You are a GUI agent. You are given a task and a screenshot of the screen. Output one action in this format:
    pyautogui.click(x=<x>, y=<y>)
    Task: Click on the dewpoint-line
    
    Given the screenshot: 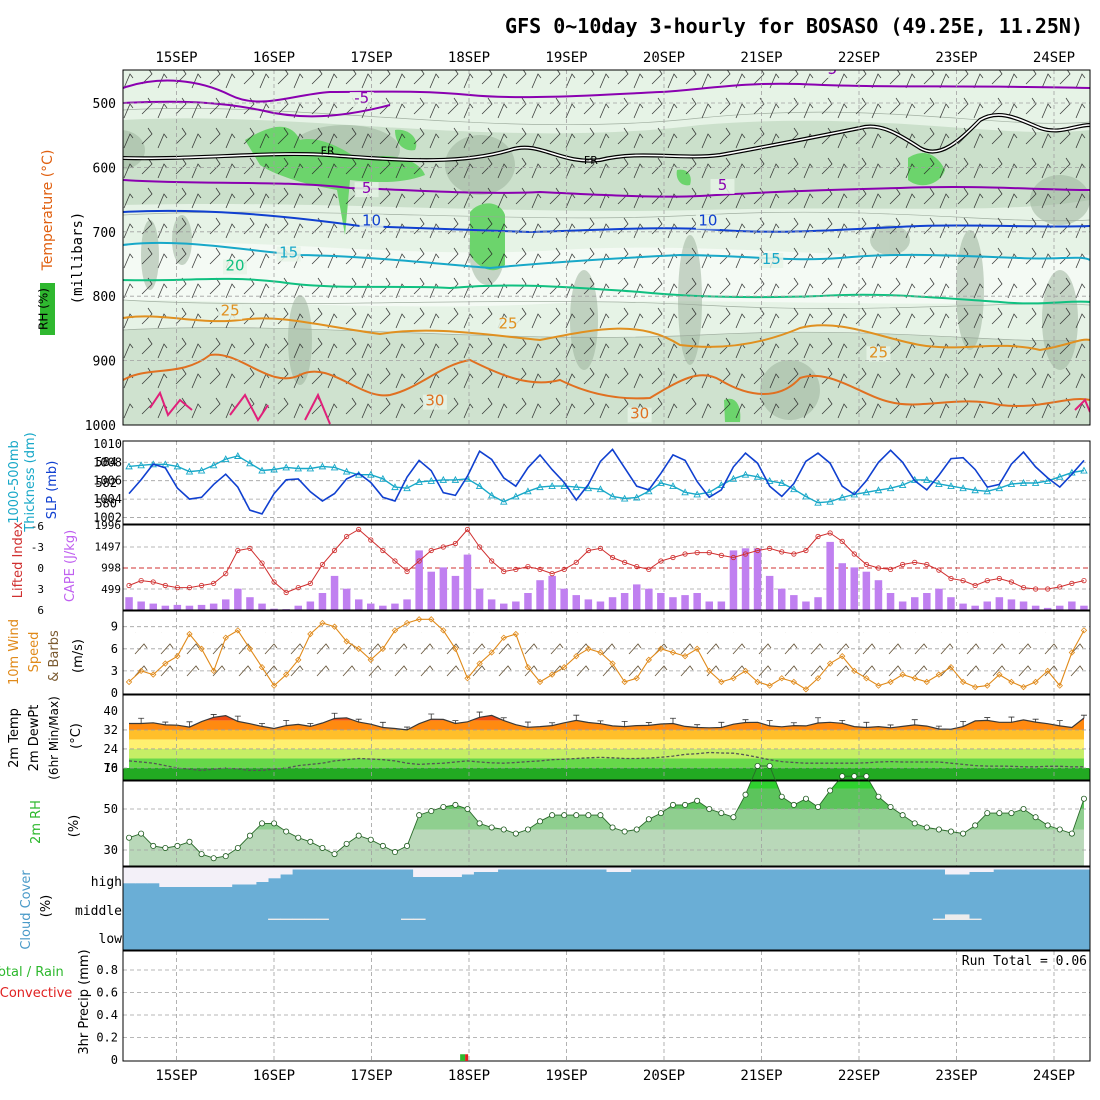 What is the action you would take?
    pyautogui.click(x=606, y=761)
    